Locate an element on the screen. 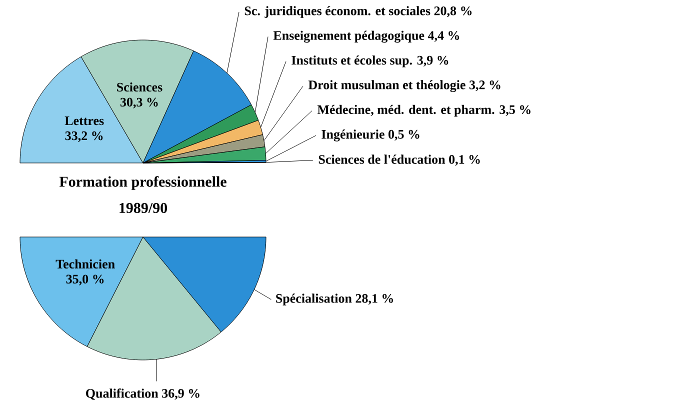 The image size is (686, 419). slice-label: Droit musulman et théologie is located at coordinates (387, 86).